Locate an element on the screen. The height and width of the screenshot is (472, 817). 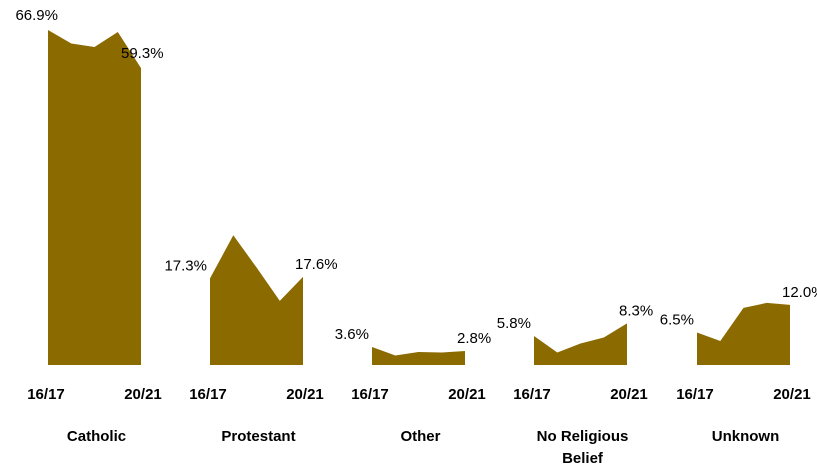
tick-label-start-catholic: 16/17 is located at coordinates (46, 394).